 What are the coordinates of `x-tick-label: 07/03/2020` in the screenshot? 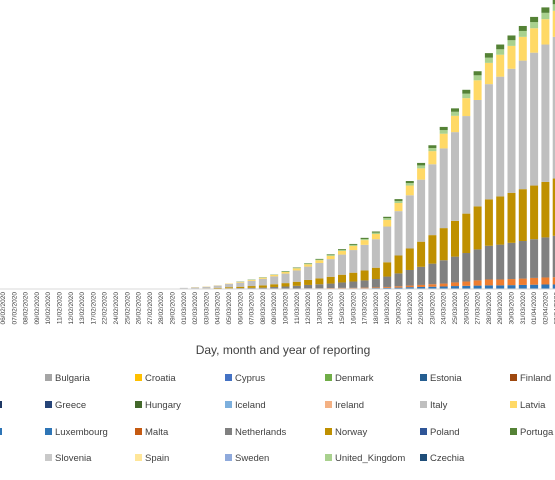 It's located at (252, 308).